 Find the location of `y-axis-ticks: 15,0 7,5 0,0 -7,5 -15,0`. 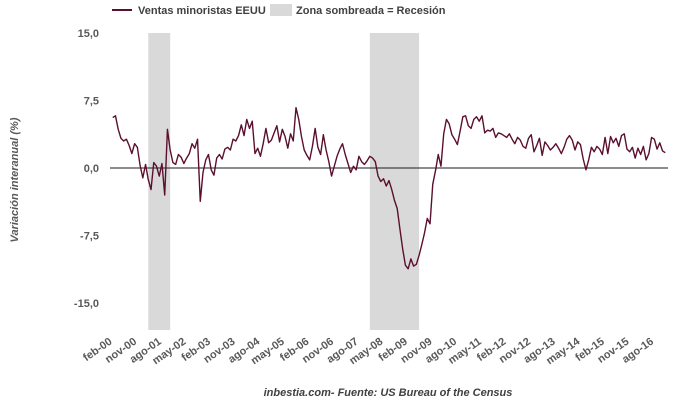

y-axis-ticks: 15,0 7,5 0,0 -7,5 -15,0 is located at coordinates (86, 169).